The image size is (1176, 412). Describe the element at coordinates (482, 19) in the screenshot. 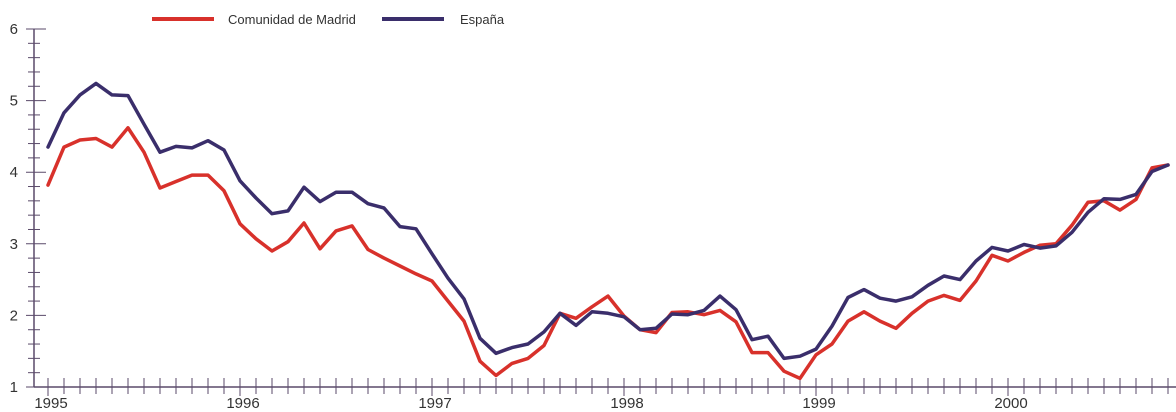

I see `legend-label-espana: España` at that location.